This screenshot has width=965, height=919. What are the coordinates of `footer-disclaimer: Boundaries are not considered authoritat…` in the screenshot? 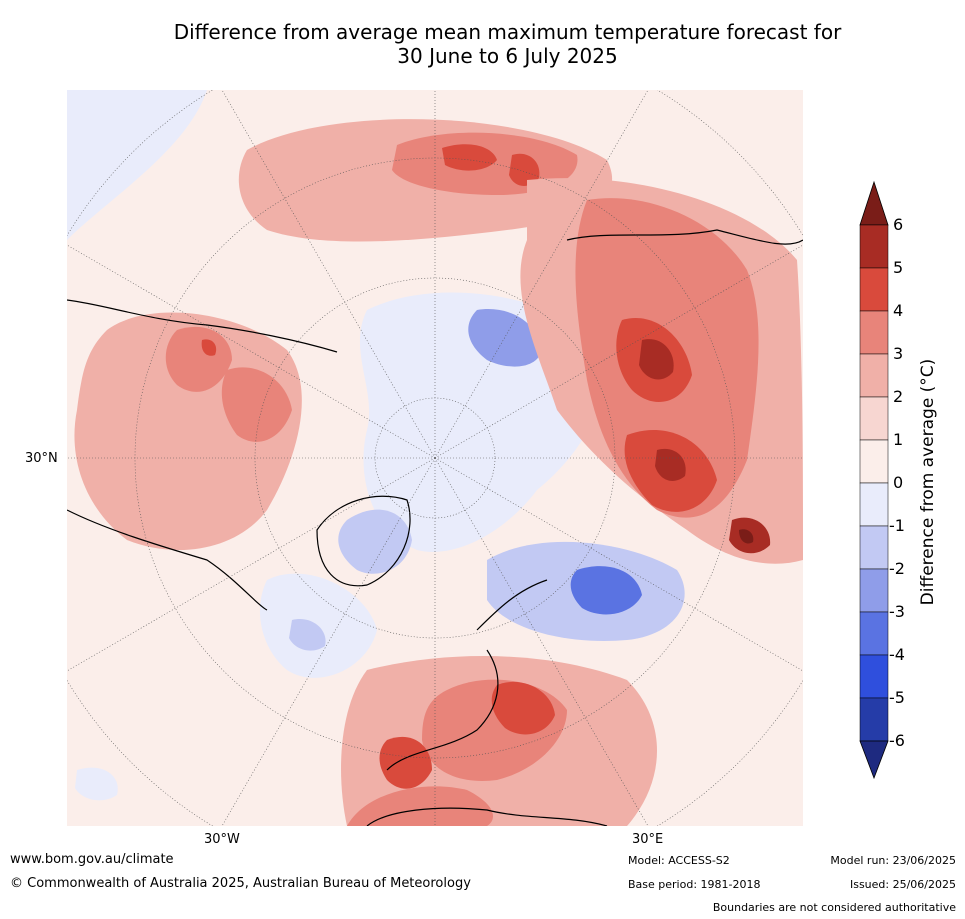 It's located at (834, 907).